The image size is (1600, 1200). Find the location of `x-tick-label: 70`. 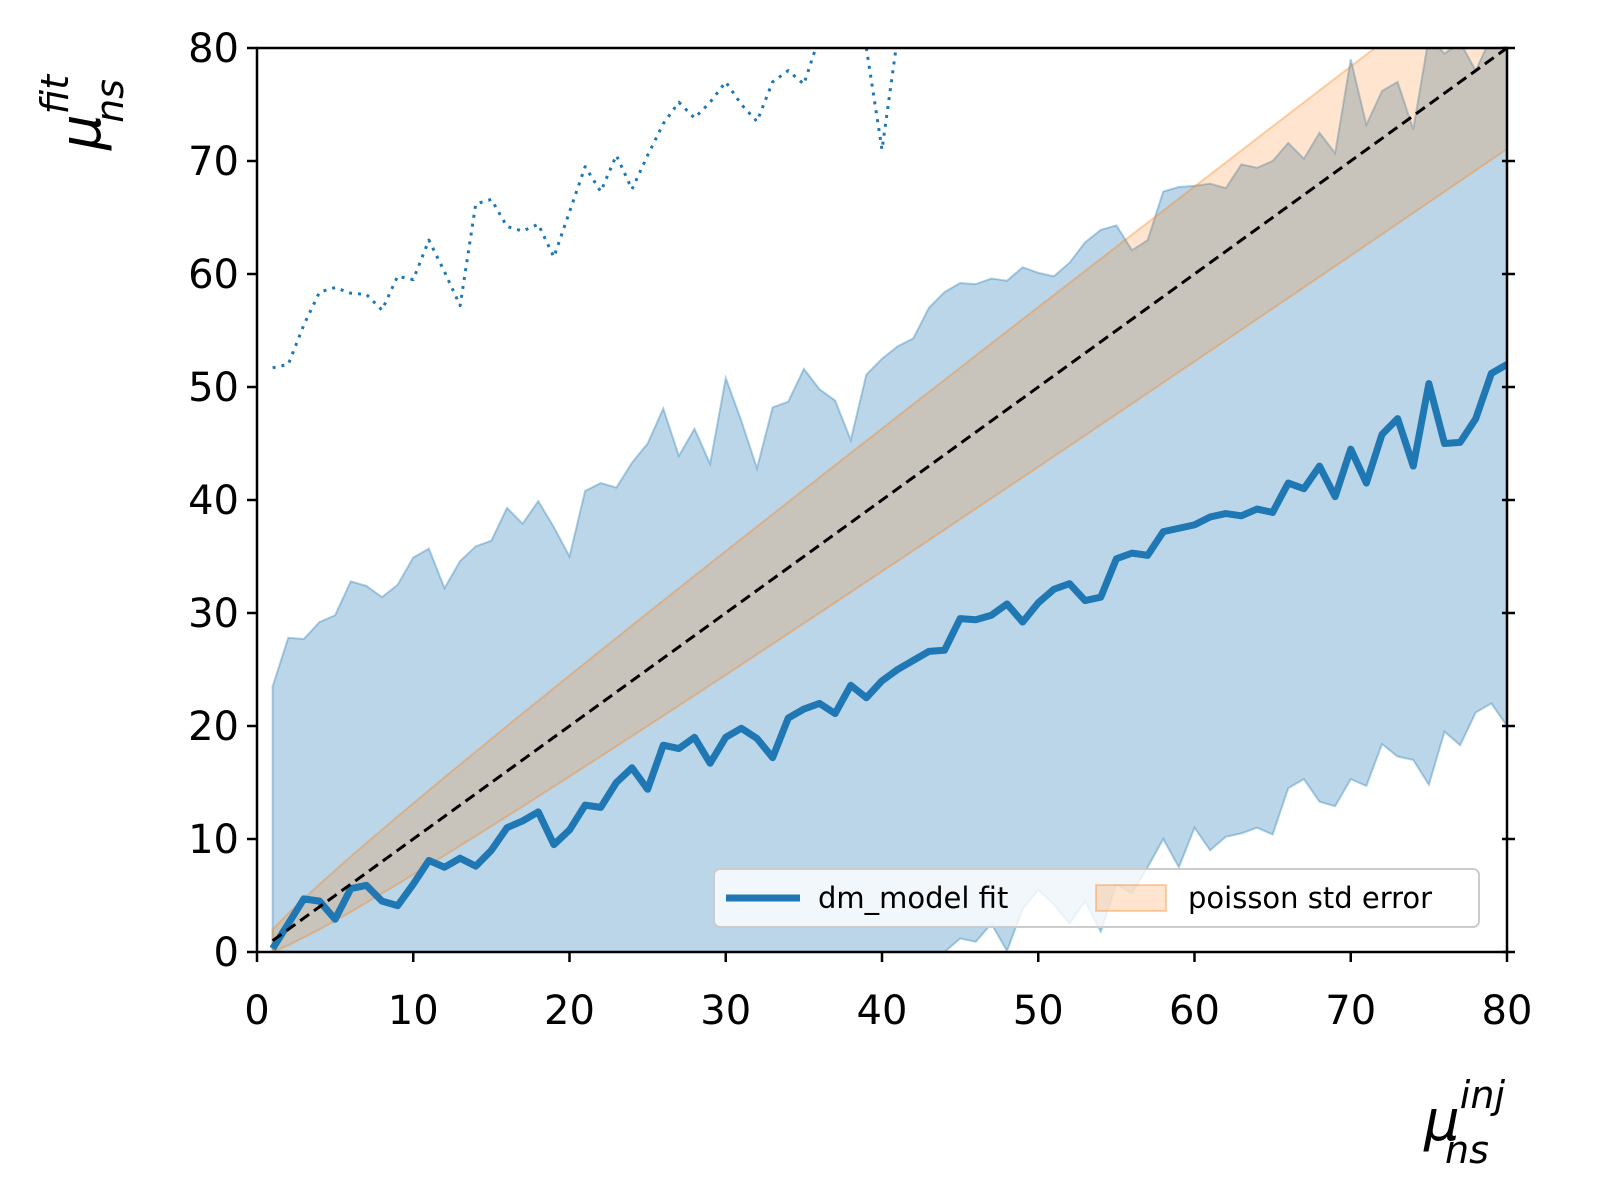

x-tick-label: 70 is located at coordinates (1350, 1011).